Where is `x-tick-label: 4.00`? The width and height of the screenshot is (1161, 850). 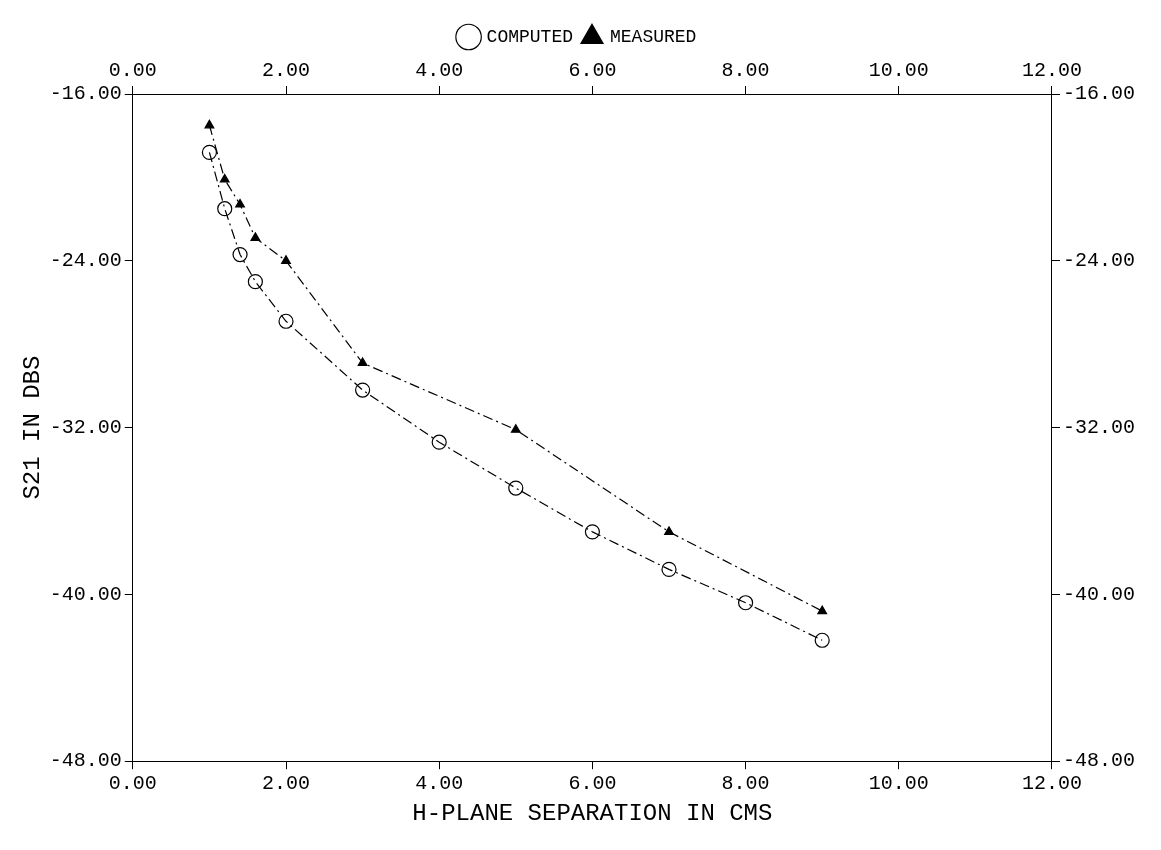 x-tick-label: 4.00 is located at coordinates (439, 784).